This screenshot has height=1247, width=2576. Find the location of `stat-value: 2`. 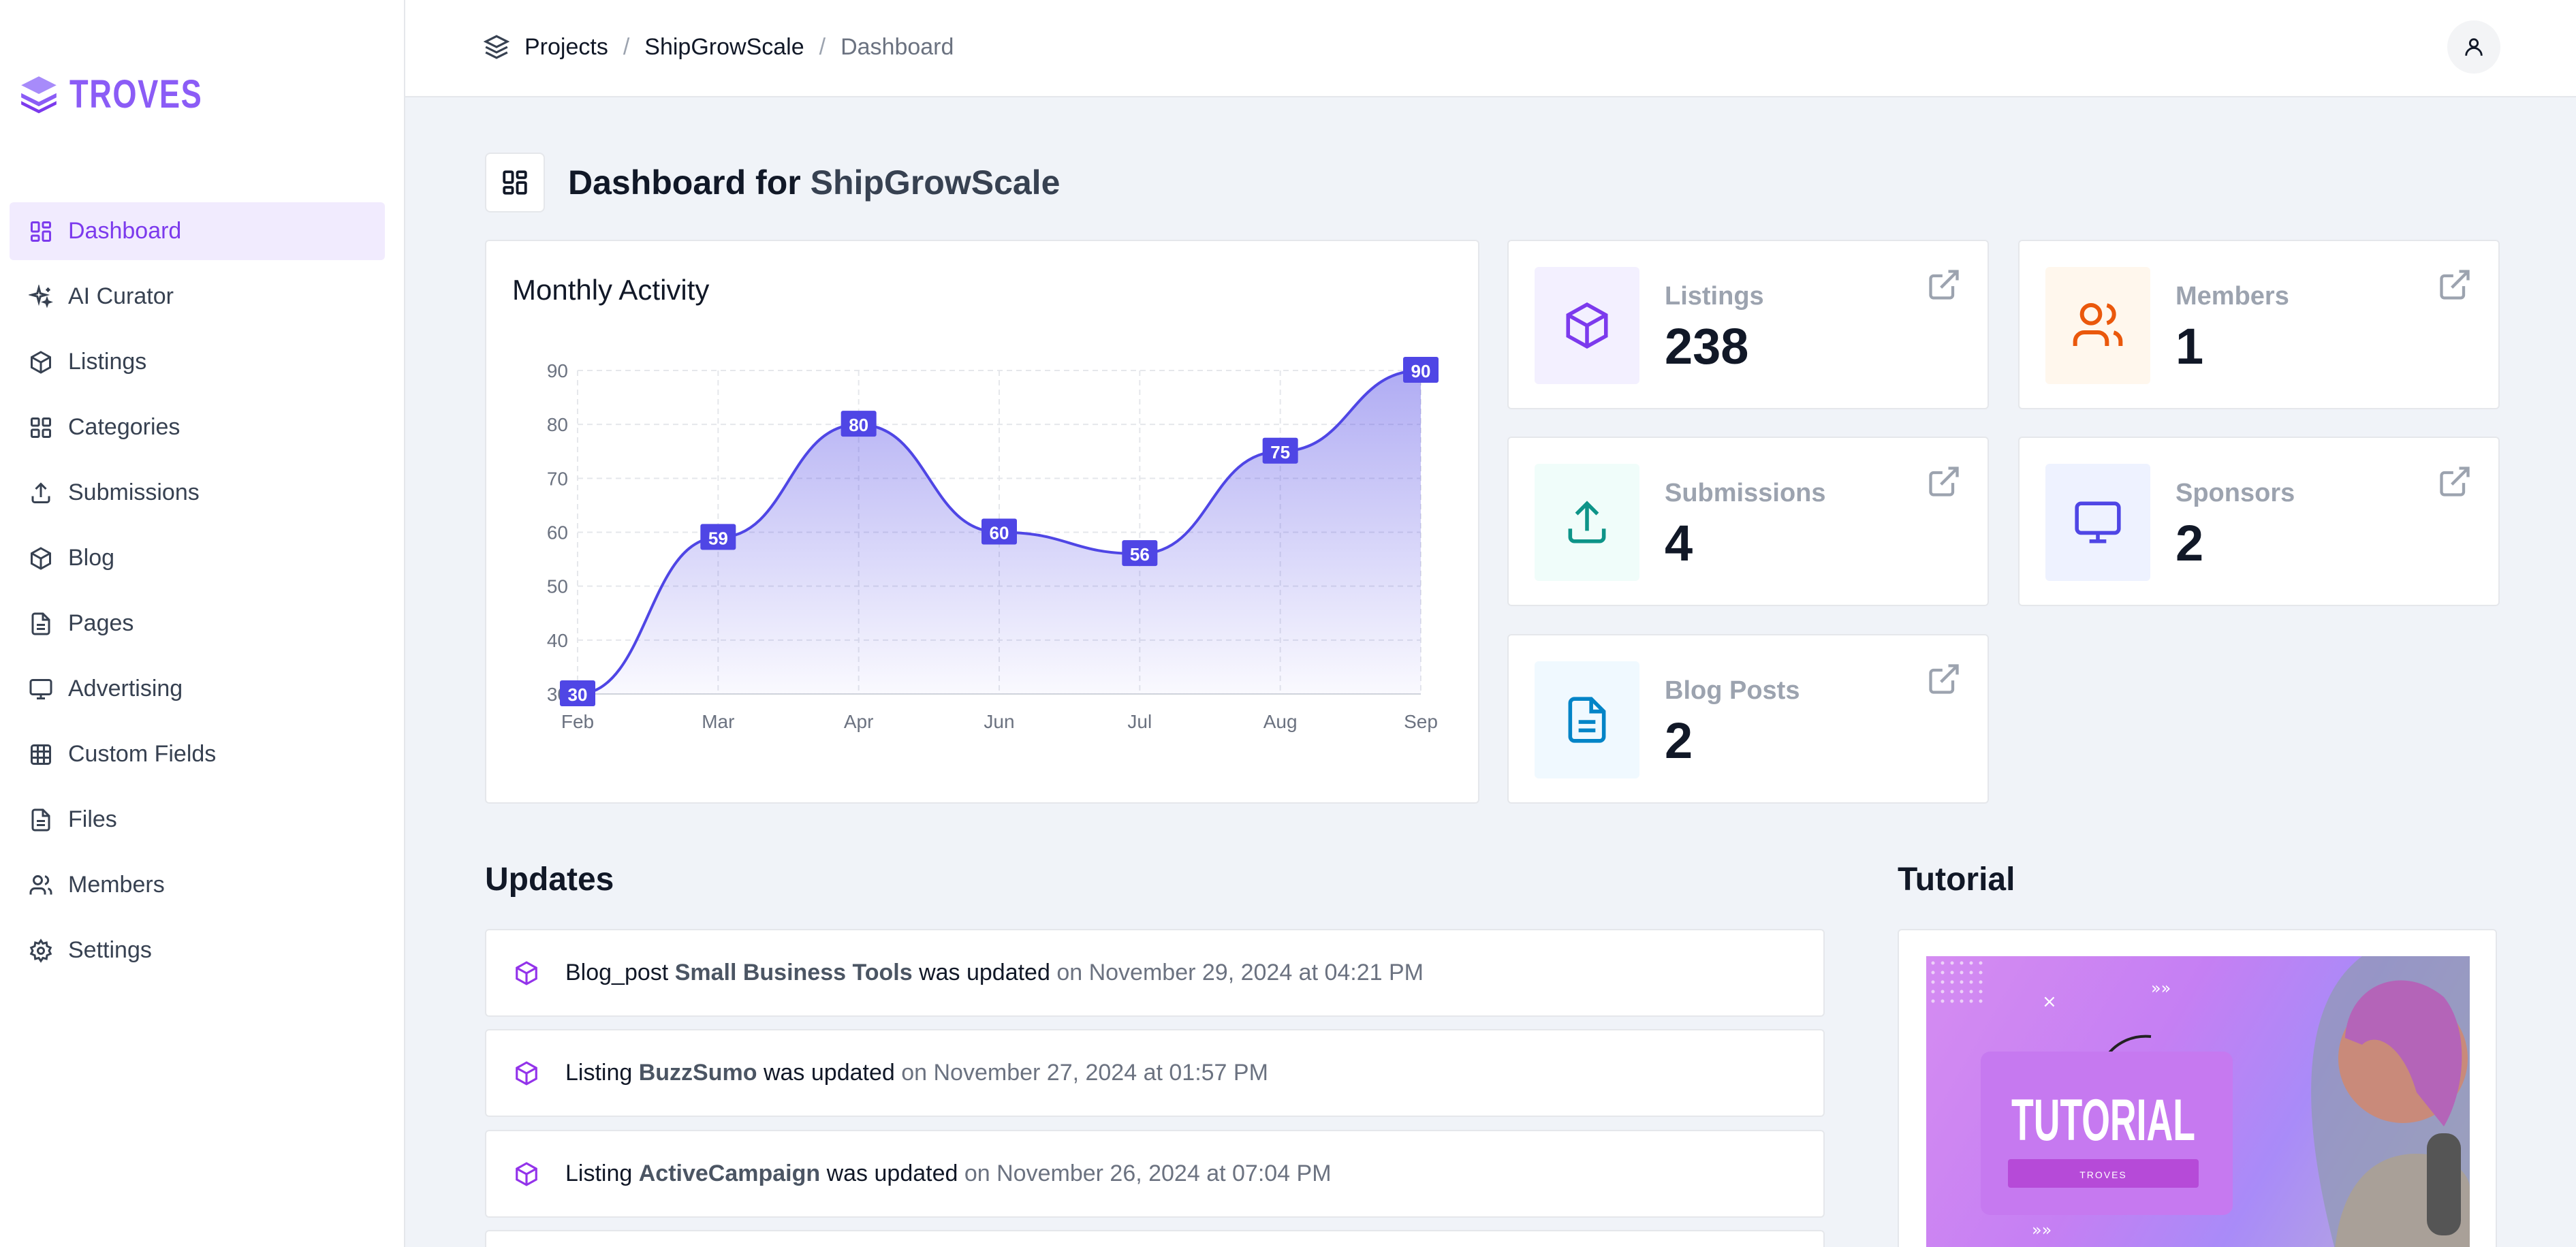

stat-value: 2 is located at coordinates (1679, 741).